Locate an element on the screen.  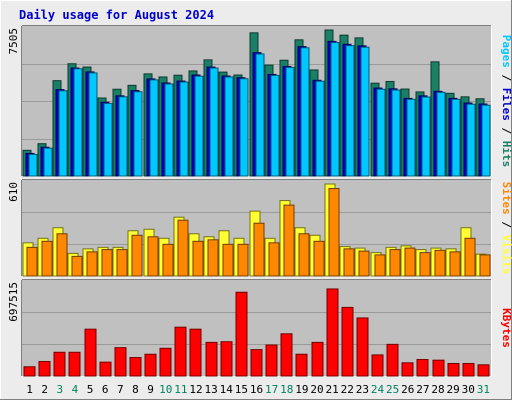
x-tick-label-day-22: 22 is located at coordinates (347, 389).